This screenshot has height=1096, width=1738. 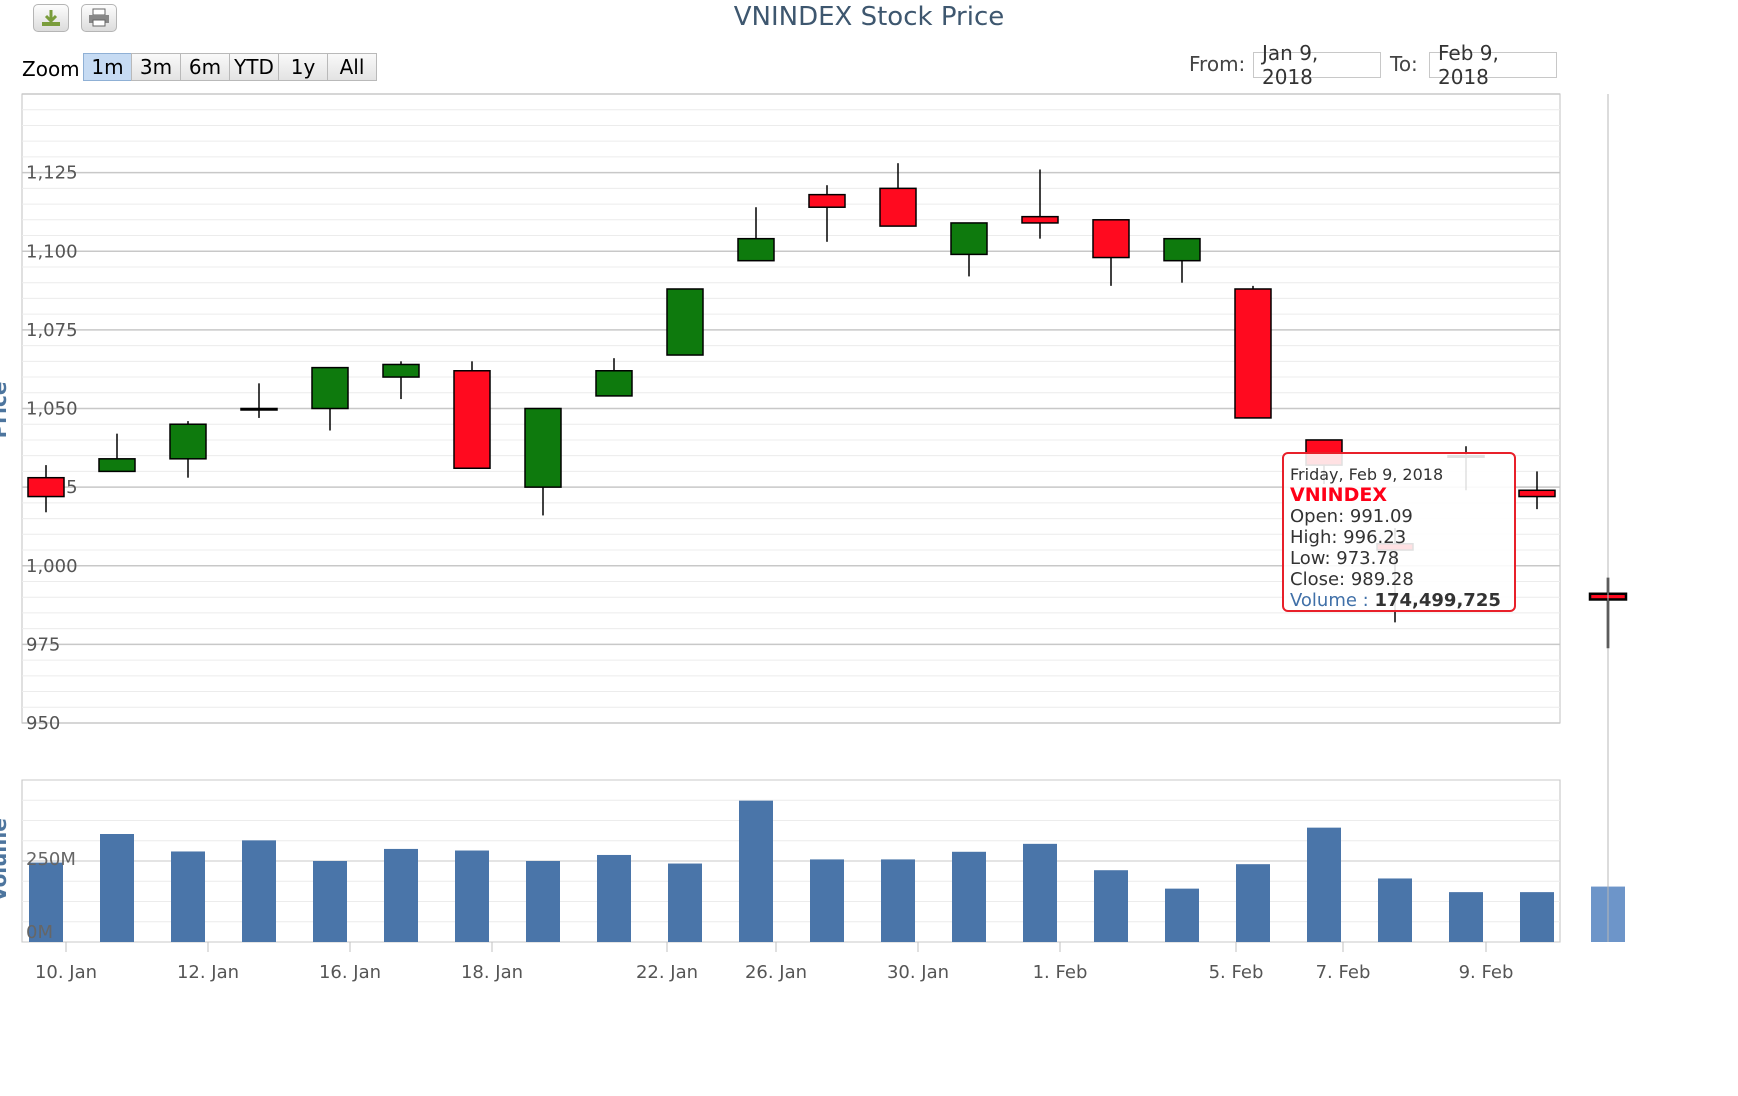 I want to click on download-button, so click(x=51, y=18).